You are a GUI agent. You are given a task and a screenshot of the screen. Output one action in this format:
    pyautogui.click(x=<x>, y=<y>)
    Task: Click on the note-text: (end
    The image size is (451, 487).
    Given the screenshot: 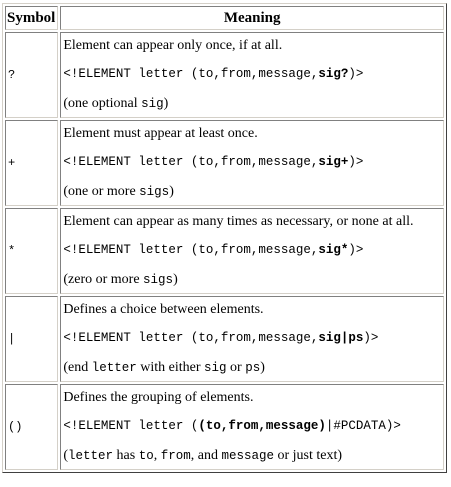 What is the action you would take?
    pyautogui.click(x=77, y=367)
    